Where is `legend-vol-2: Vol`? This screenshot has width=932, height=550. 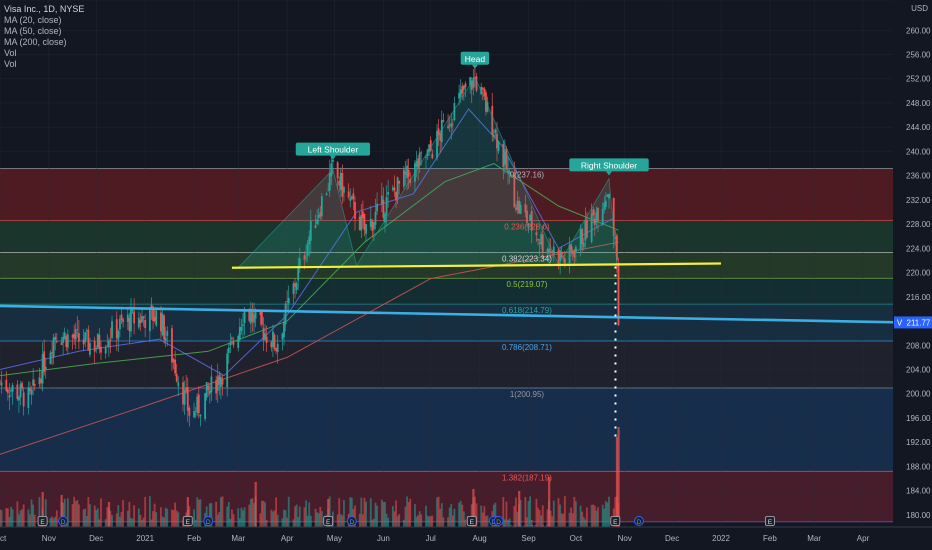
legend-vol-2: Vol is located at coordinates (10, 64).